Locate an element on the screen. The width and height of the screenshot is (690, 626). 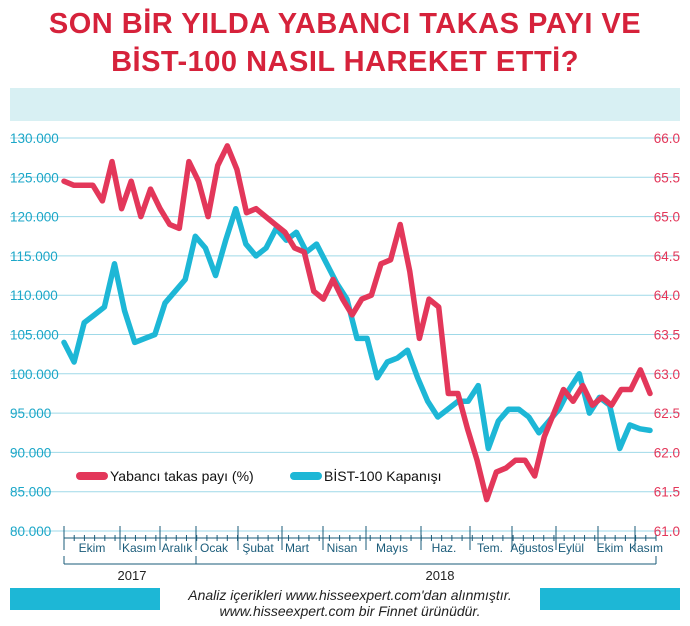
x-tick-label: Eylül is located at coordinates (571, 548).